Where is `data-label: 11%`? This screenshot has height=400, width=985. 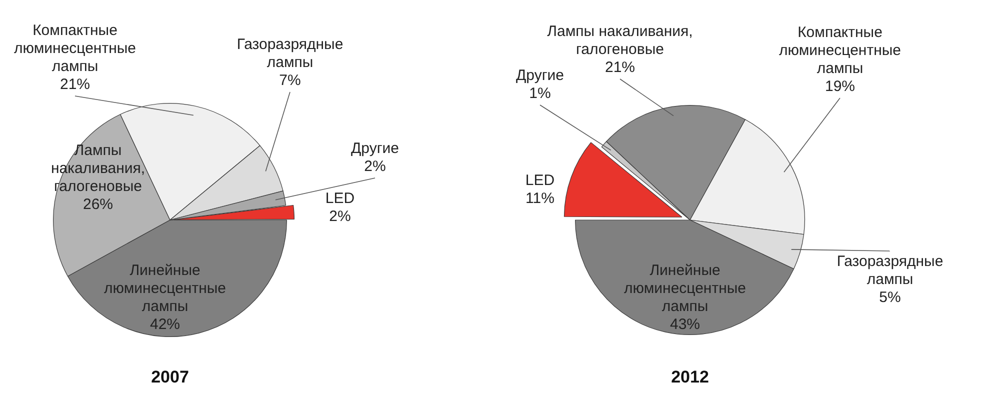 data-label: 11% is located at coordinates (540, 199).